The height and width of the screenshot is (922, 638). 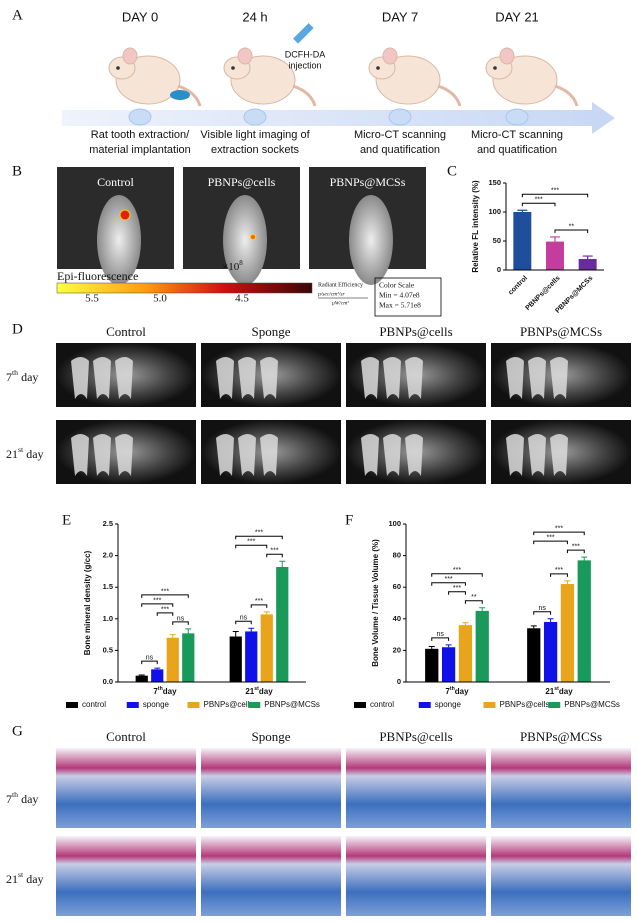 I want to click on scale-multiplier: ×10⁸, so click(x=232, y=266).